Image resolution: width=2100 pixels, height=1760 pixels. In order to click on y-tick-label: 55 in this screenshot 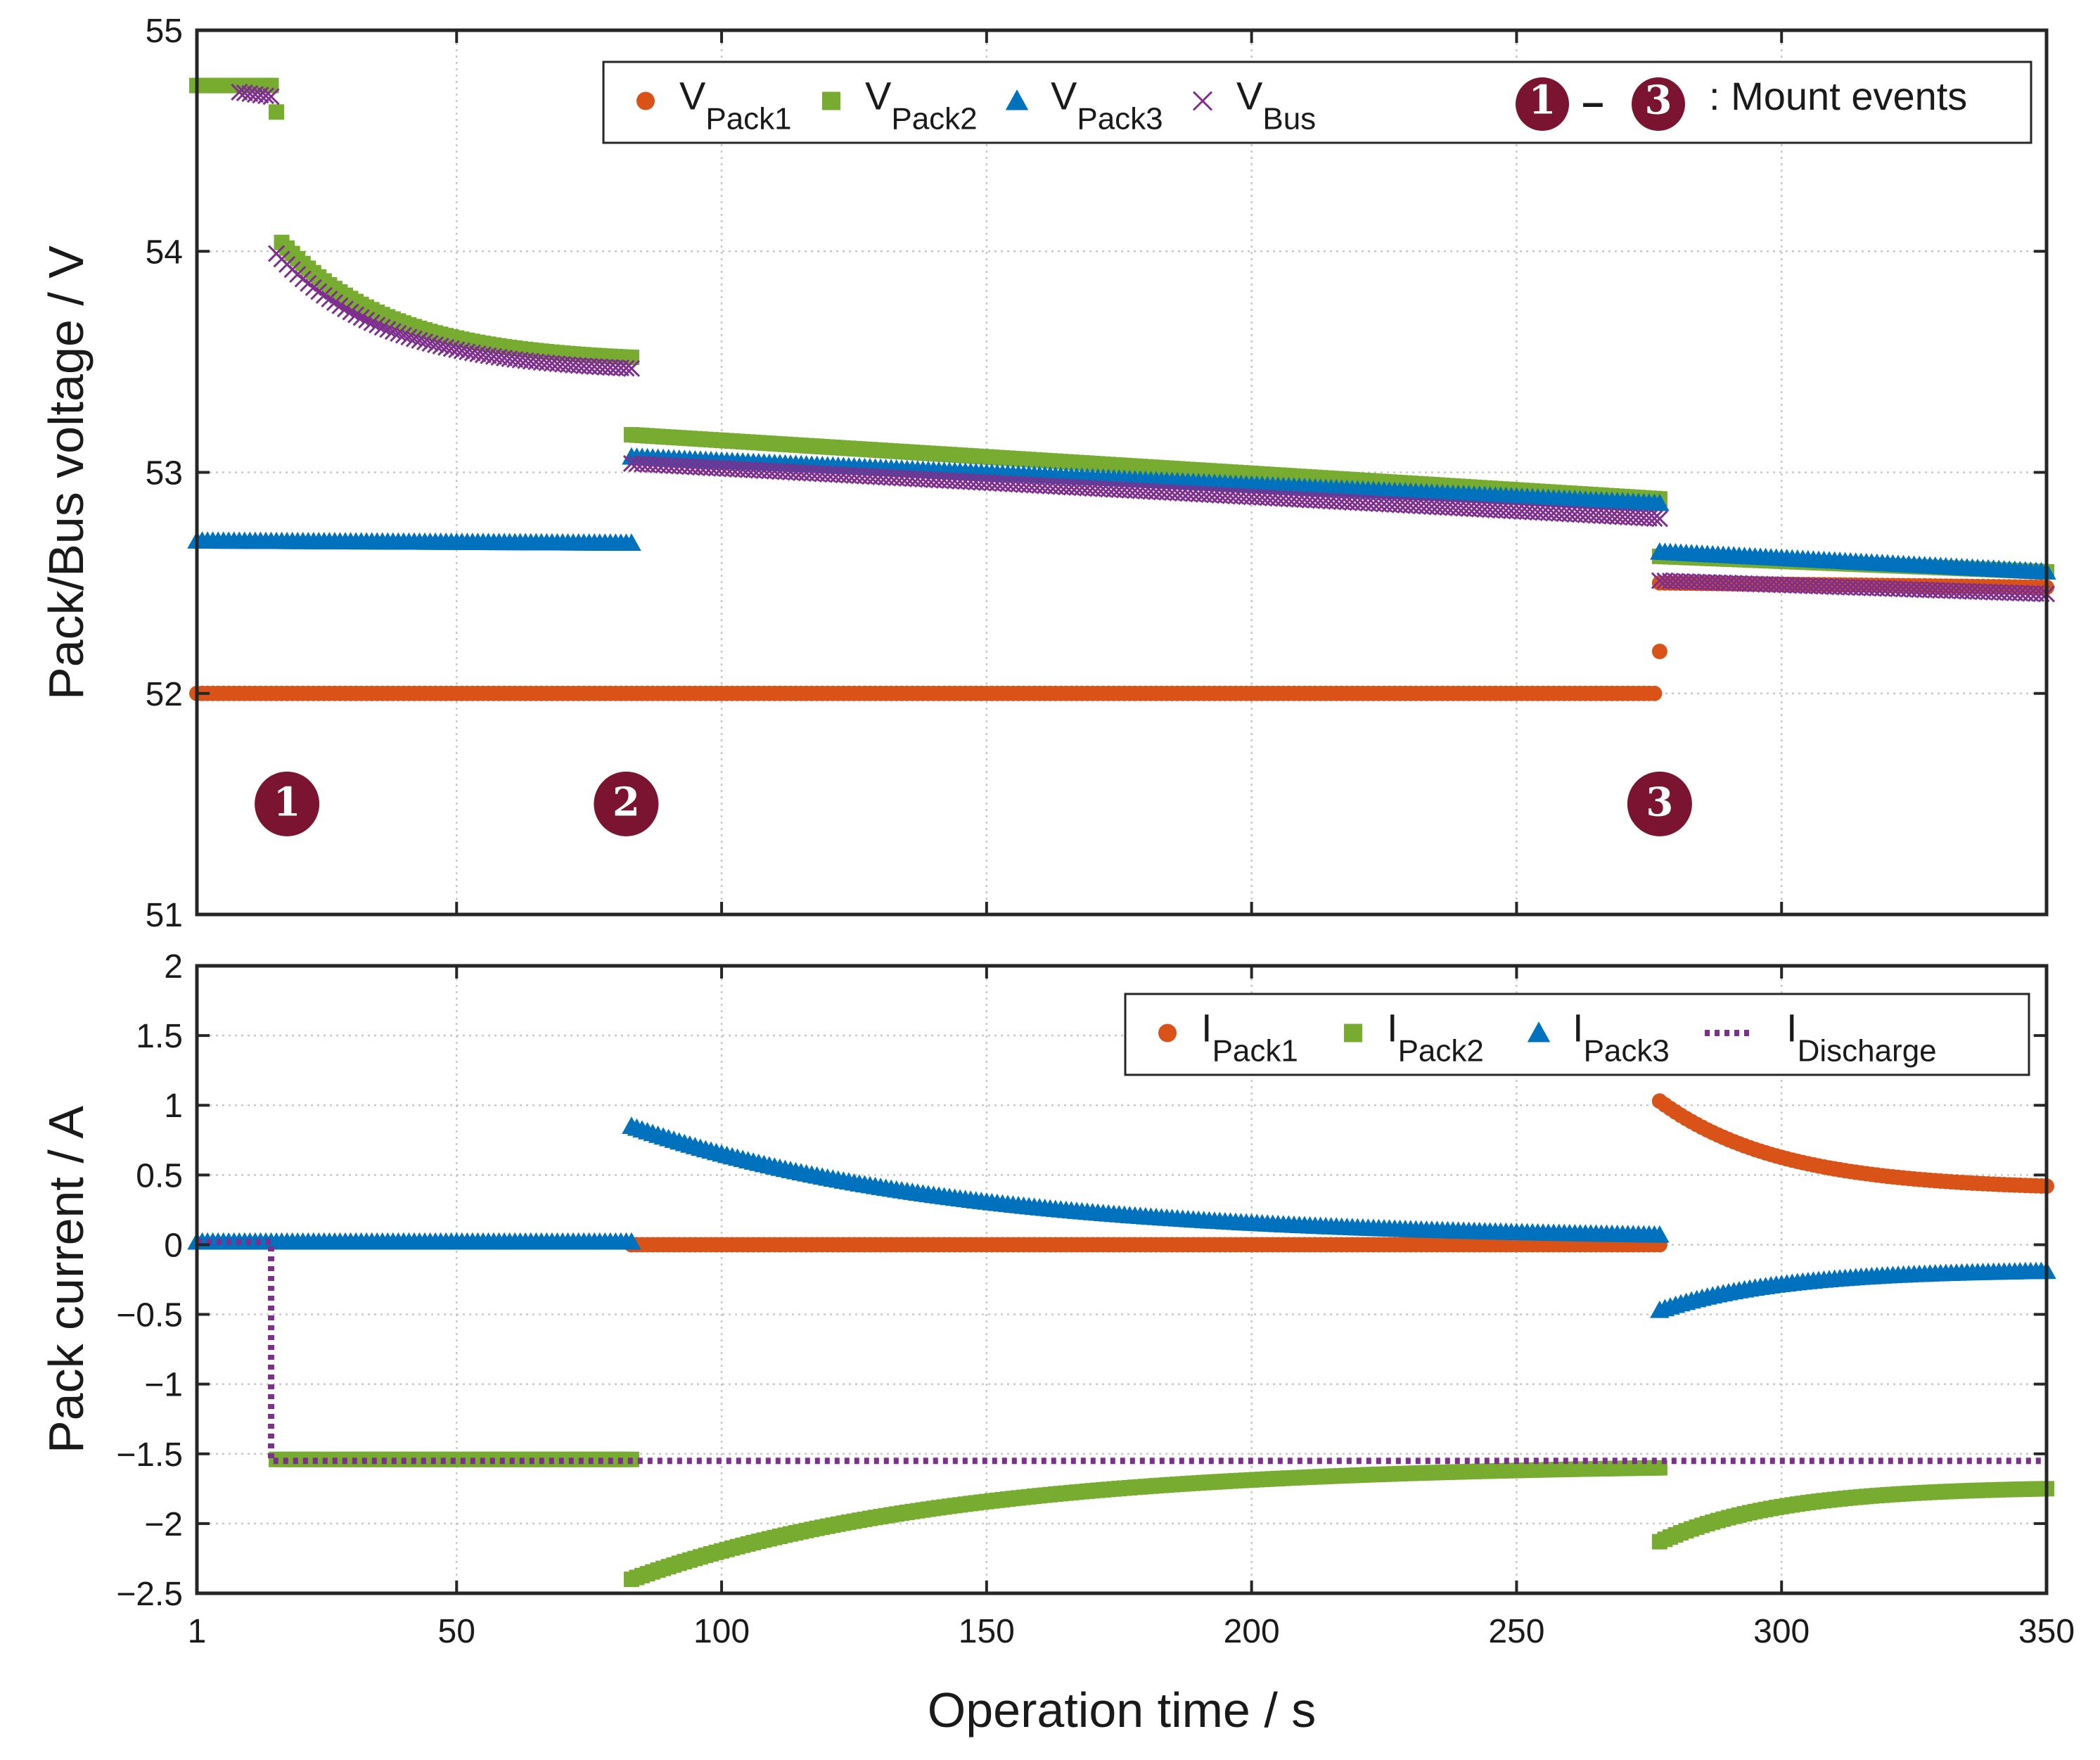, I will do `click(164, 32)`.